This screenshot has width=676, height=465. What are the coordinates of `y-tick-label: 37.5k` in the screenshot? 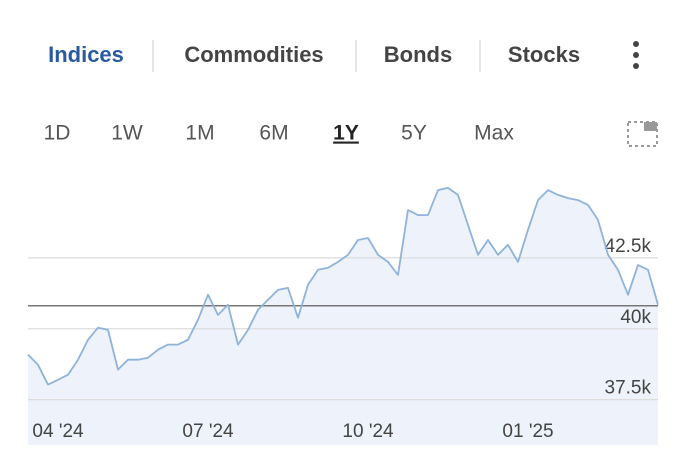 It's located at (628, 388).